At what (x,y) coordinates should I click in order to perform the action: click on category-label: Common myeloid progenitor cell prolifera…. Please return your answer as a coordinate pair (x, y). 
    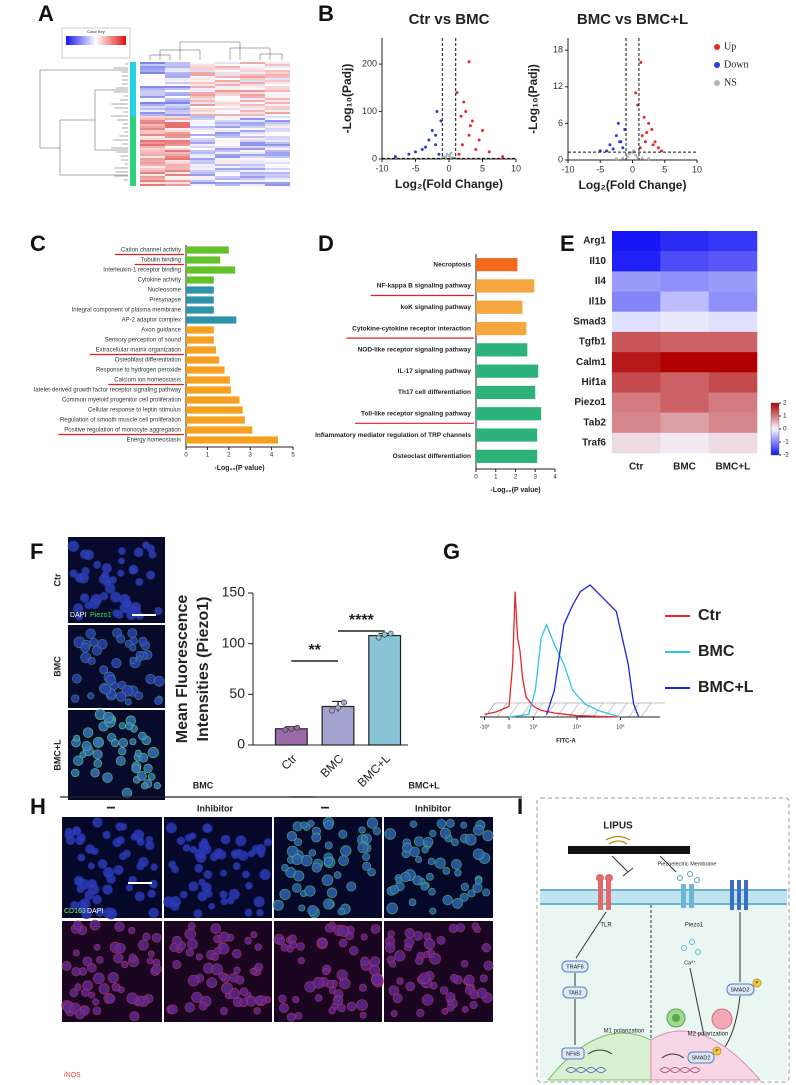
    Looking at the image, I should click on (121, 401).